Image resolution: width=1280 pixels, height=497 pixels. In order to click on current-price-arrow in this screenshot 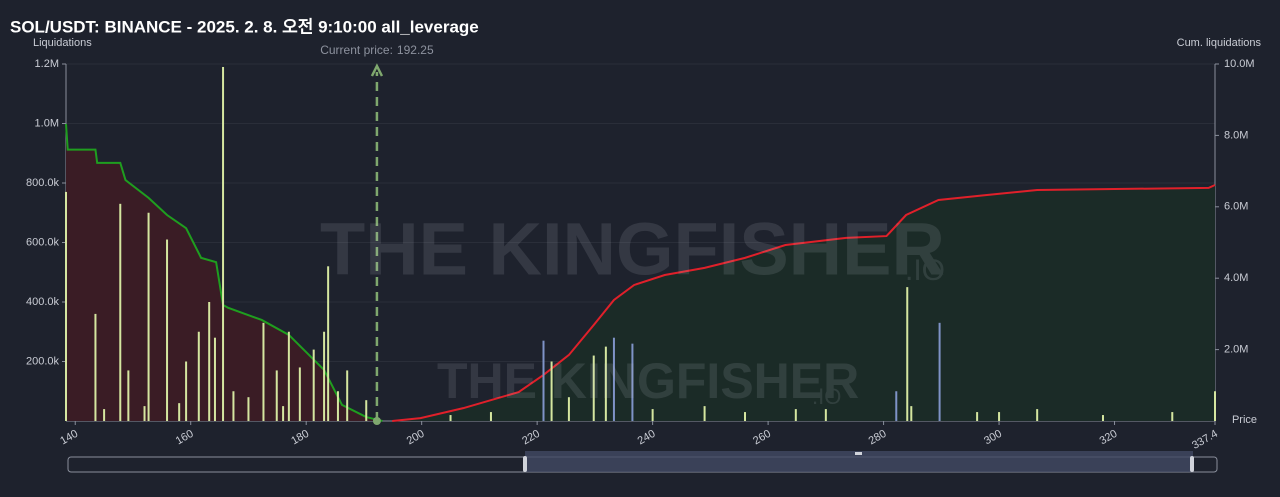, I will do `click(377, 70)`.